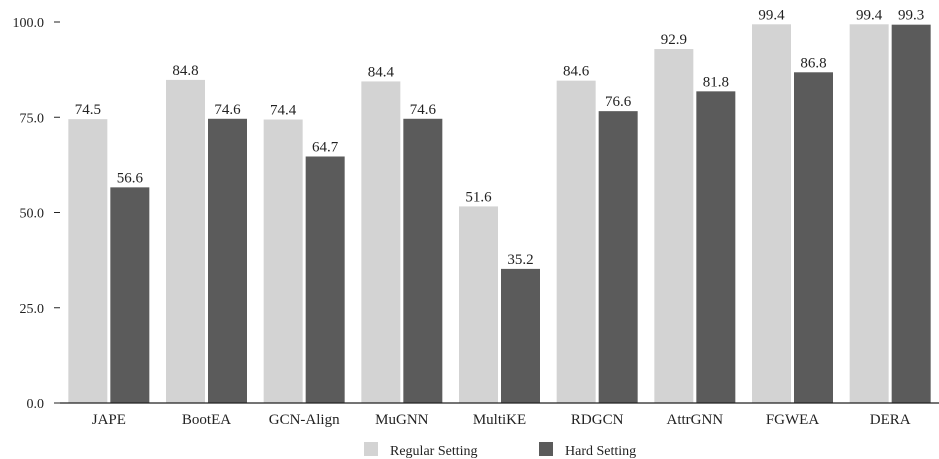 Image resolution: width=939 pixels, height=459 pixels. Describe the element at coordinates (546, 449) in the screenshot. I see `legend-swatch-hard` at that location.